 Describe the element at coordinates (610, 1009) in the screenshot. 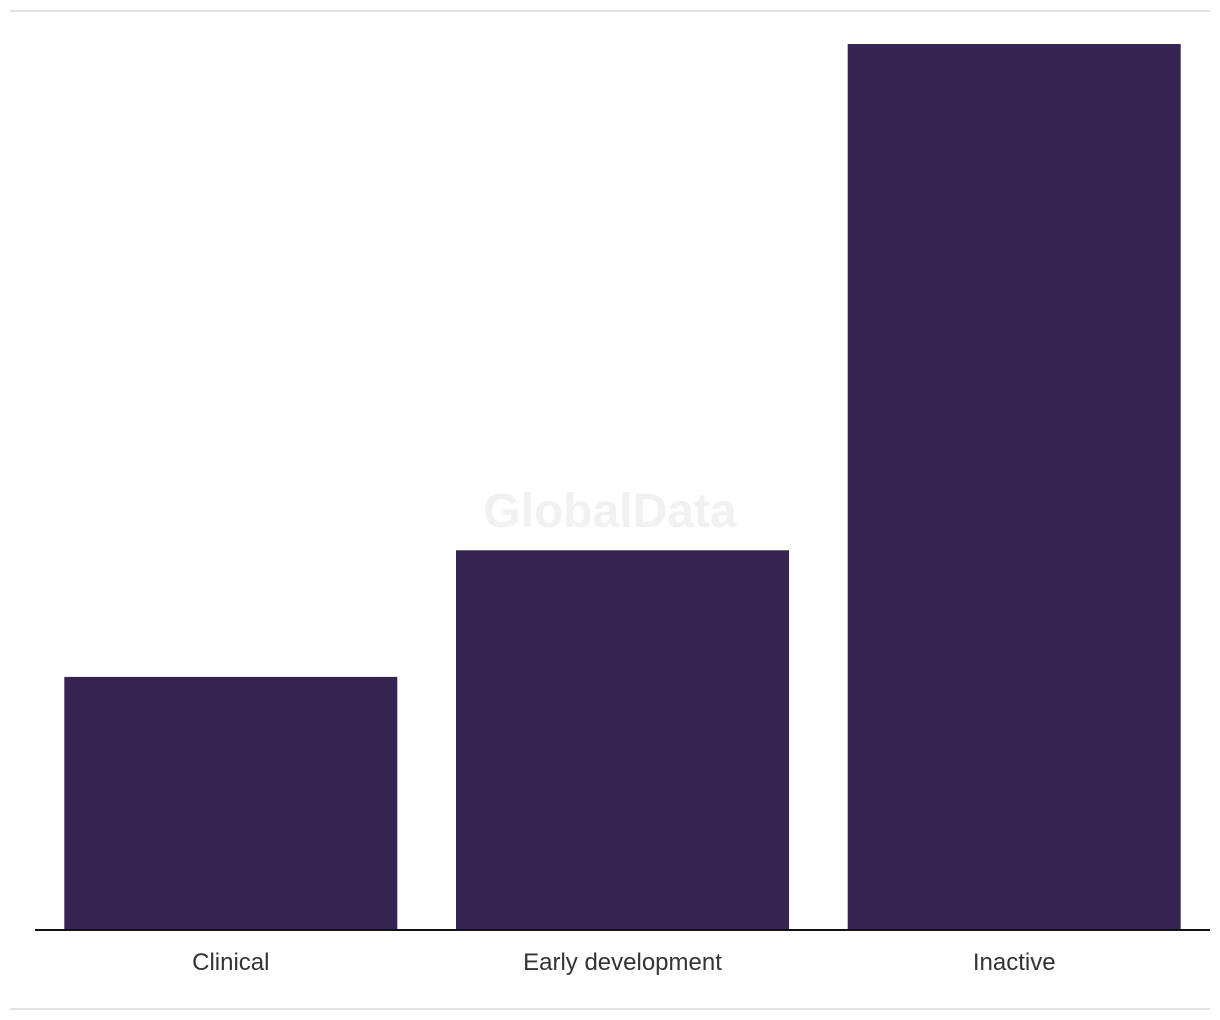

I see `bottom-frame-line` at that location.